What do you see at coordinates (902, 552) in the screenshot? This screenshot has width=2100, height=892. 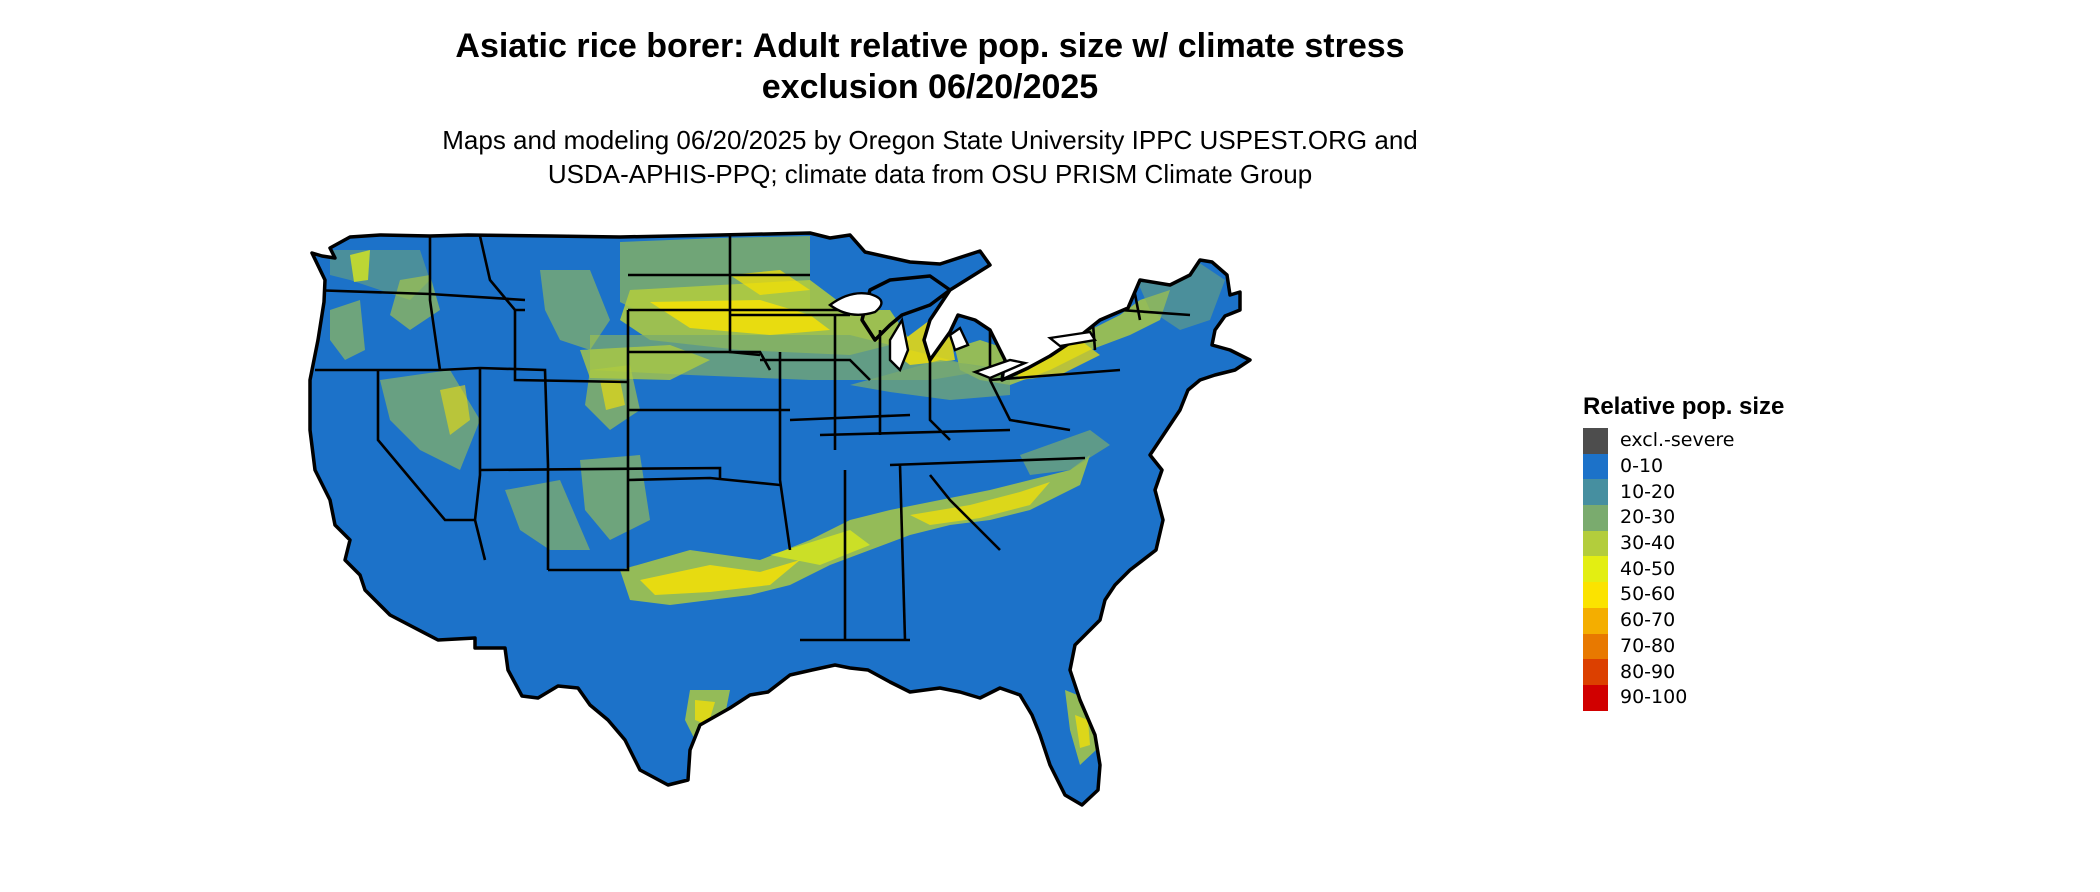 I see `border-al-ga` at bounding box center [902, 552].